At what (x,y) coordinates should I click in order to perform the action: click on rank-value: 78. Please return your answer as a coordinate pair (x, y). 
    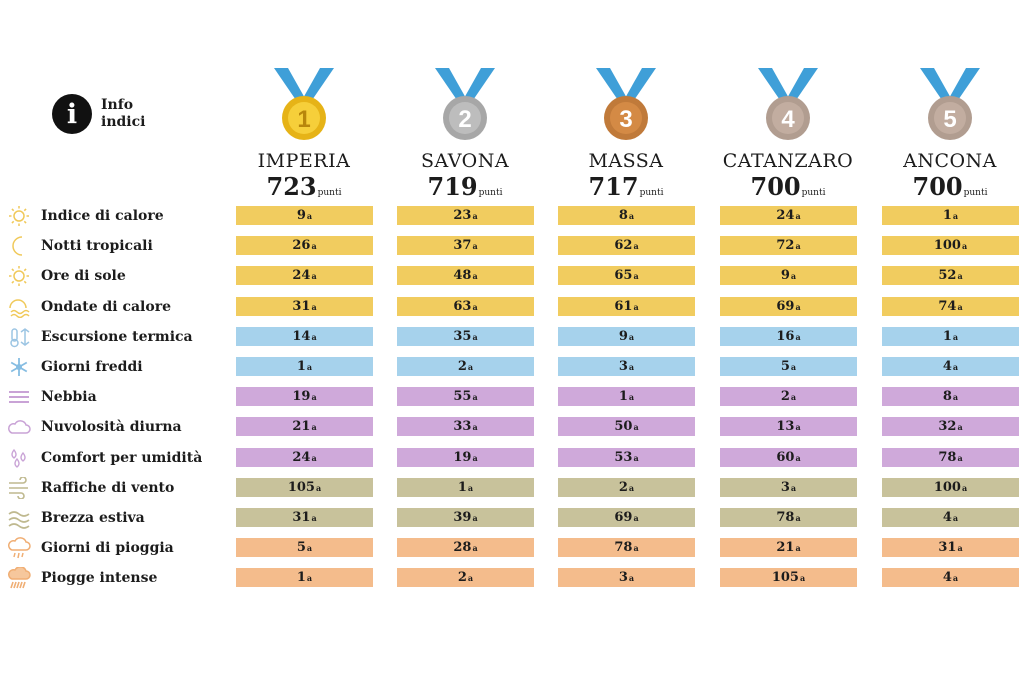
    Looking at the image, I should click on (623, 547).